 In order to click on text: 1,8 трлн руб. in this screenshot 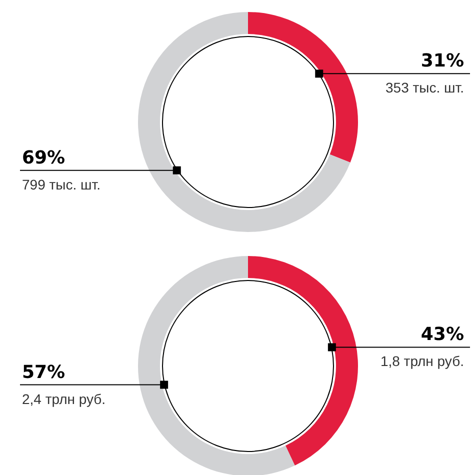, I will do `click(422, 361)`.